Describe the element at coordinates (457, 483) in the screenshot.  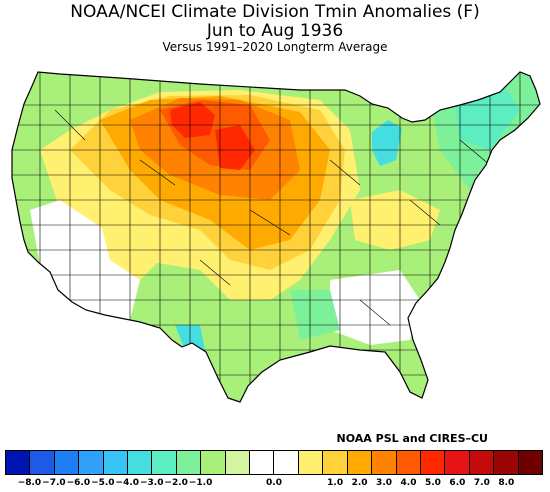
I see `legend-tick-label: 6.0` at that location.